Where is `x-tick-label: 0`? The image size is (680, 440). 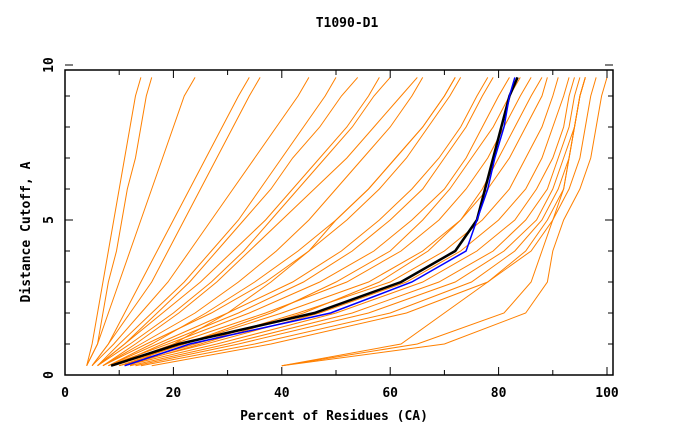
x-tick-label: 0 is located at coordinates (65, 393).